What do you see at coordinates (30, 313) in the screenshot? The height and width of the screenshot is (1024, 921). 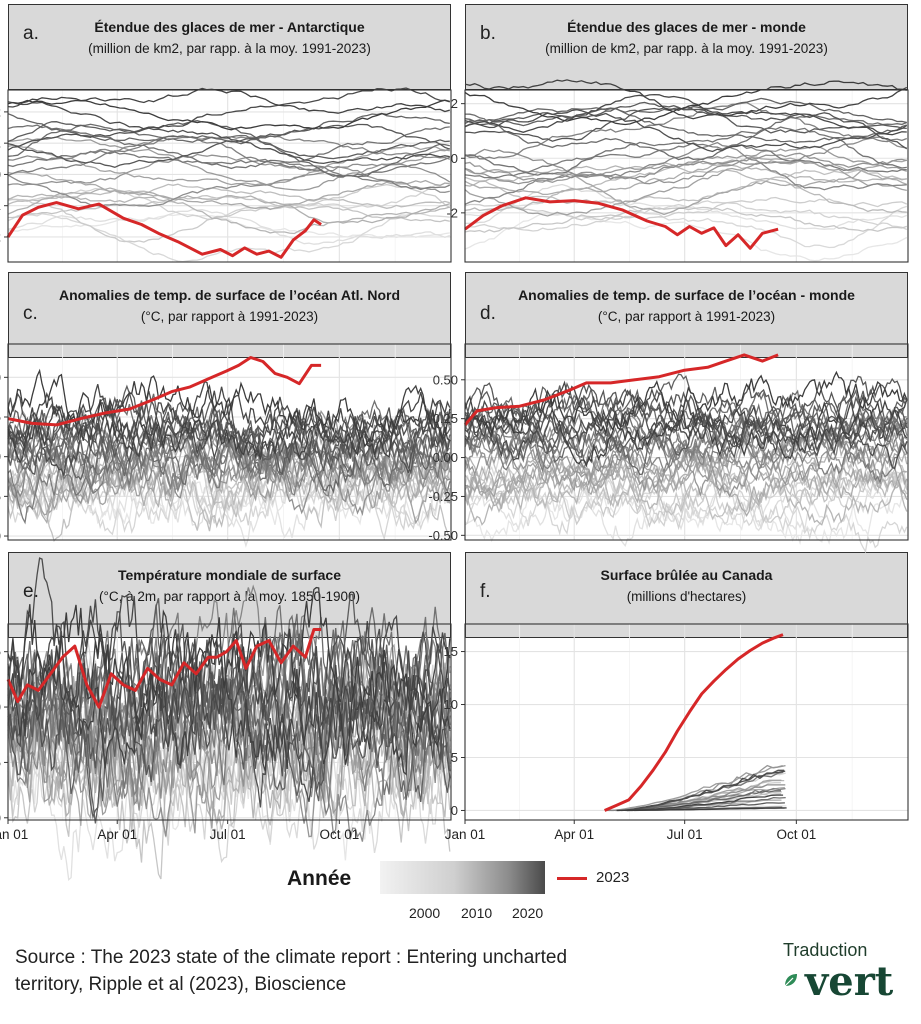 I see `panel-letter: c.` at bounding box center [30, 313].